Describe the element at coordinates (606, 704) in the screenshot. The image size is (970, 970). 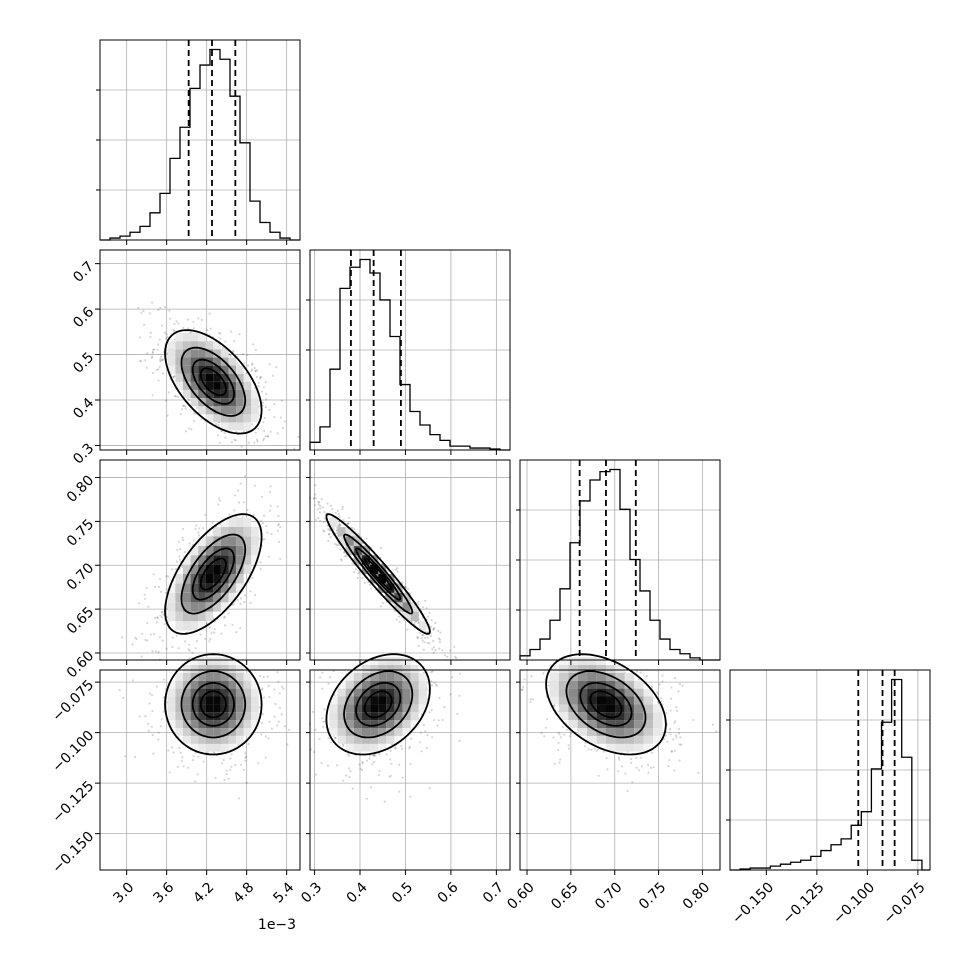
I see `contours-p2-p3` at that location.